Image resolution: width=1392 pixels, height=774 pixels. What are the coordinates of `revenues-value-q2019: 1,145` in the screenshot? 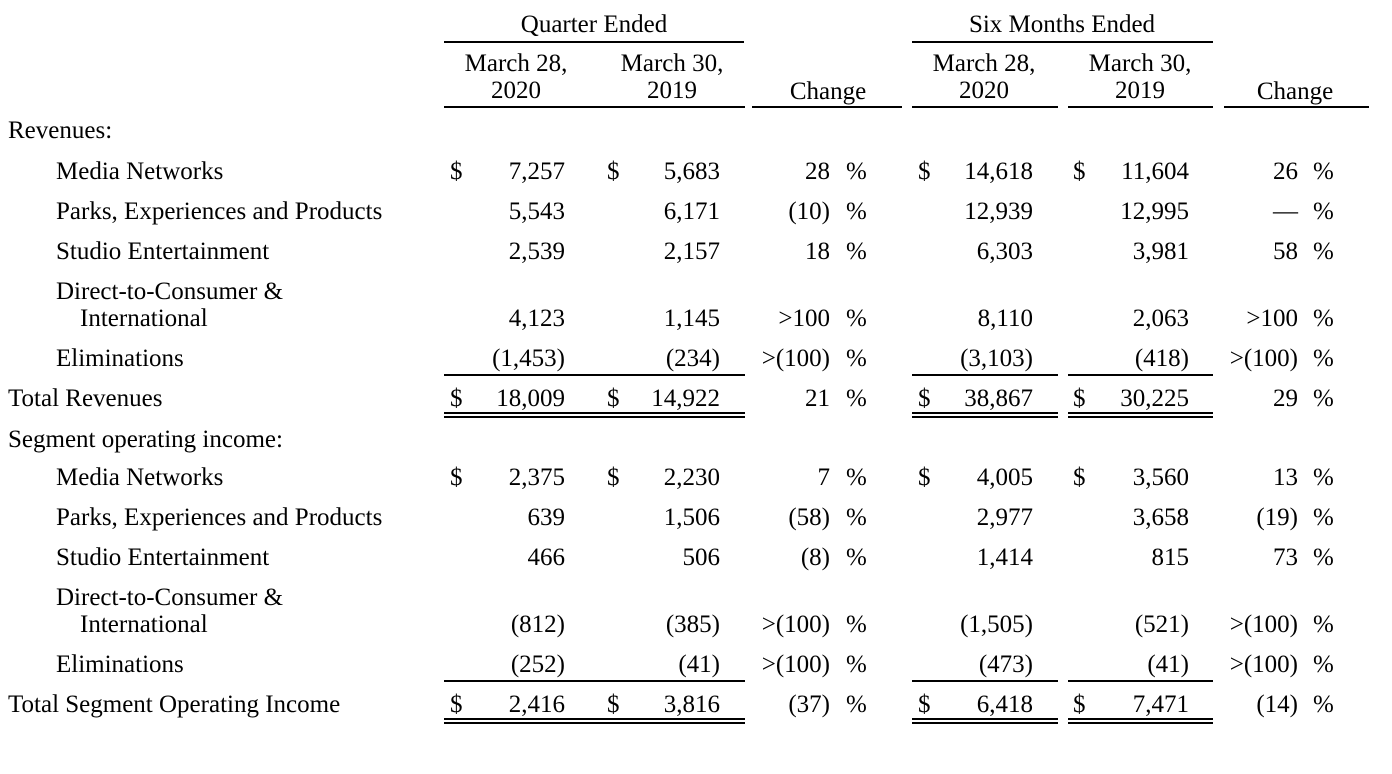 It's located at (691, 318).